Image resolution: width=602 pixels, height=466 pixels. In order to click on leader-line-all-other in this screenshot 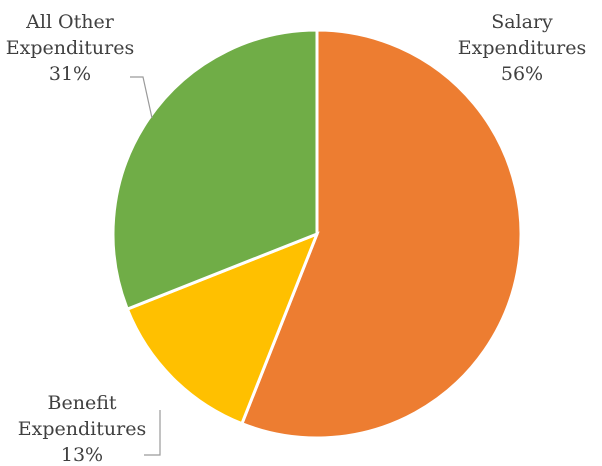, I will do `click(141, 97)`.